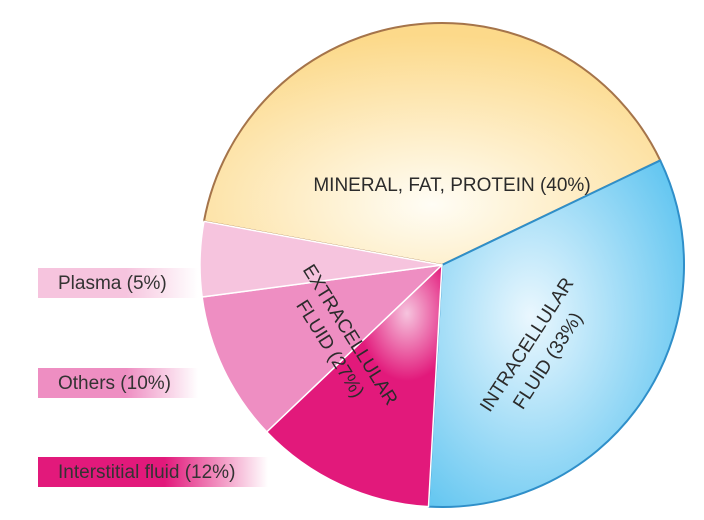  I want to click on legend-label-interstitial: Interstitial fluid (12%), so click(147, 472).